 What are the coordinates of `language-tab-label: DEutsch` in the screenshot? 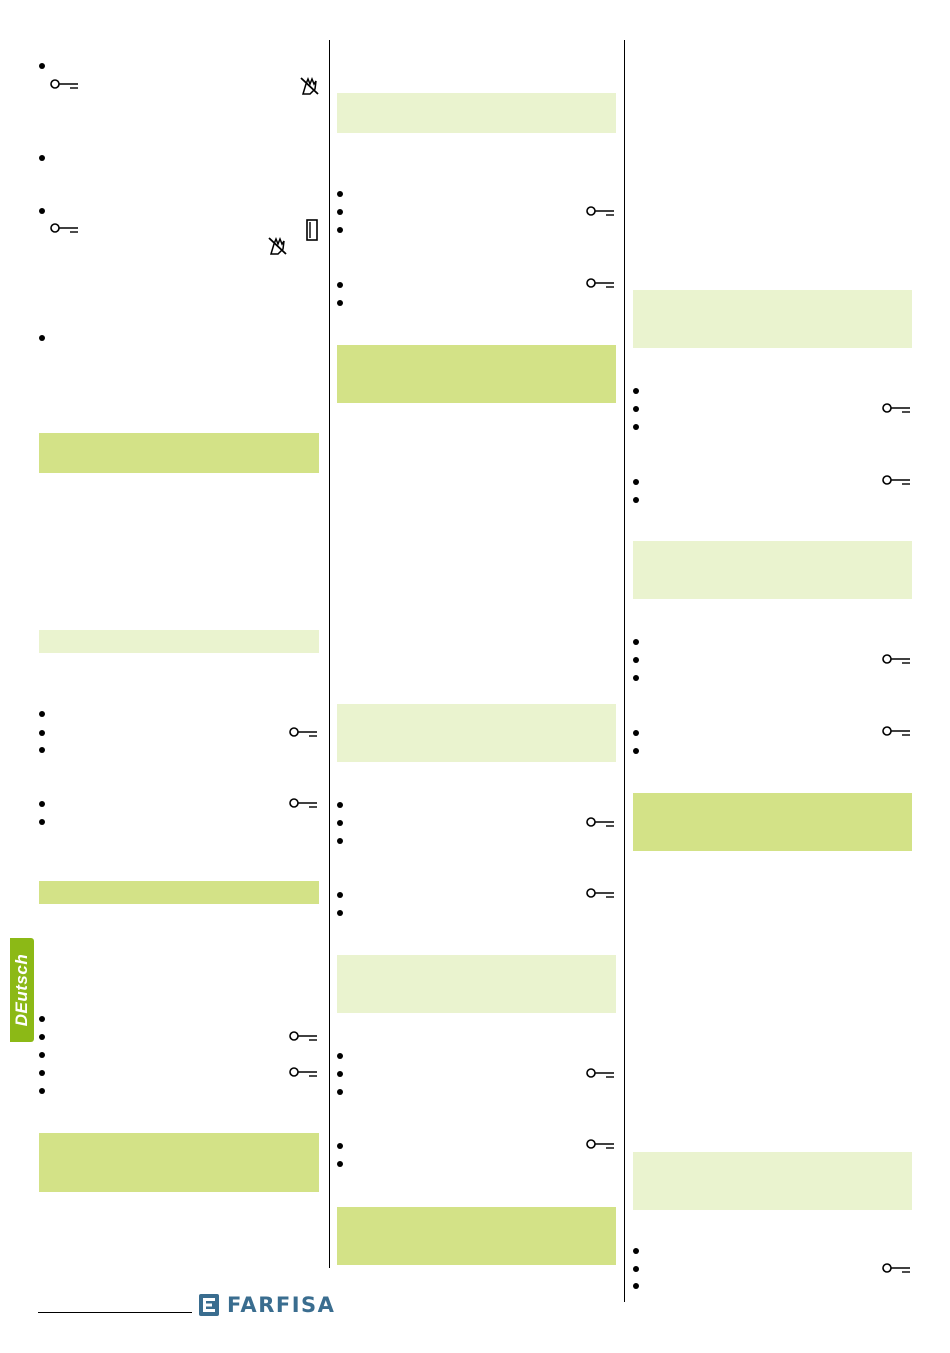 It's located at (21, 990).